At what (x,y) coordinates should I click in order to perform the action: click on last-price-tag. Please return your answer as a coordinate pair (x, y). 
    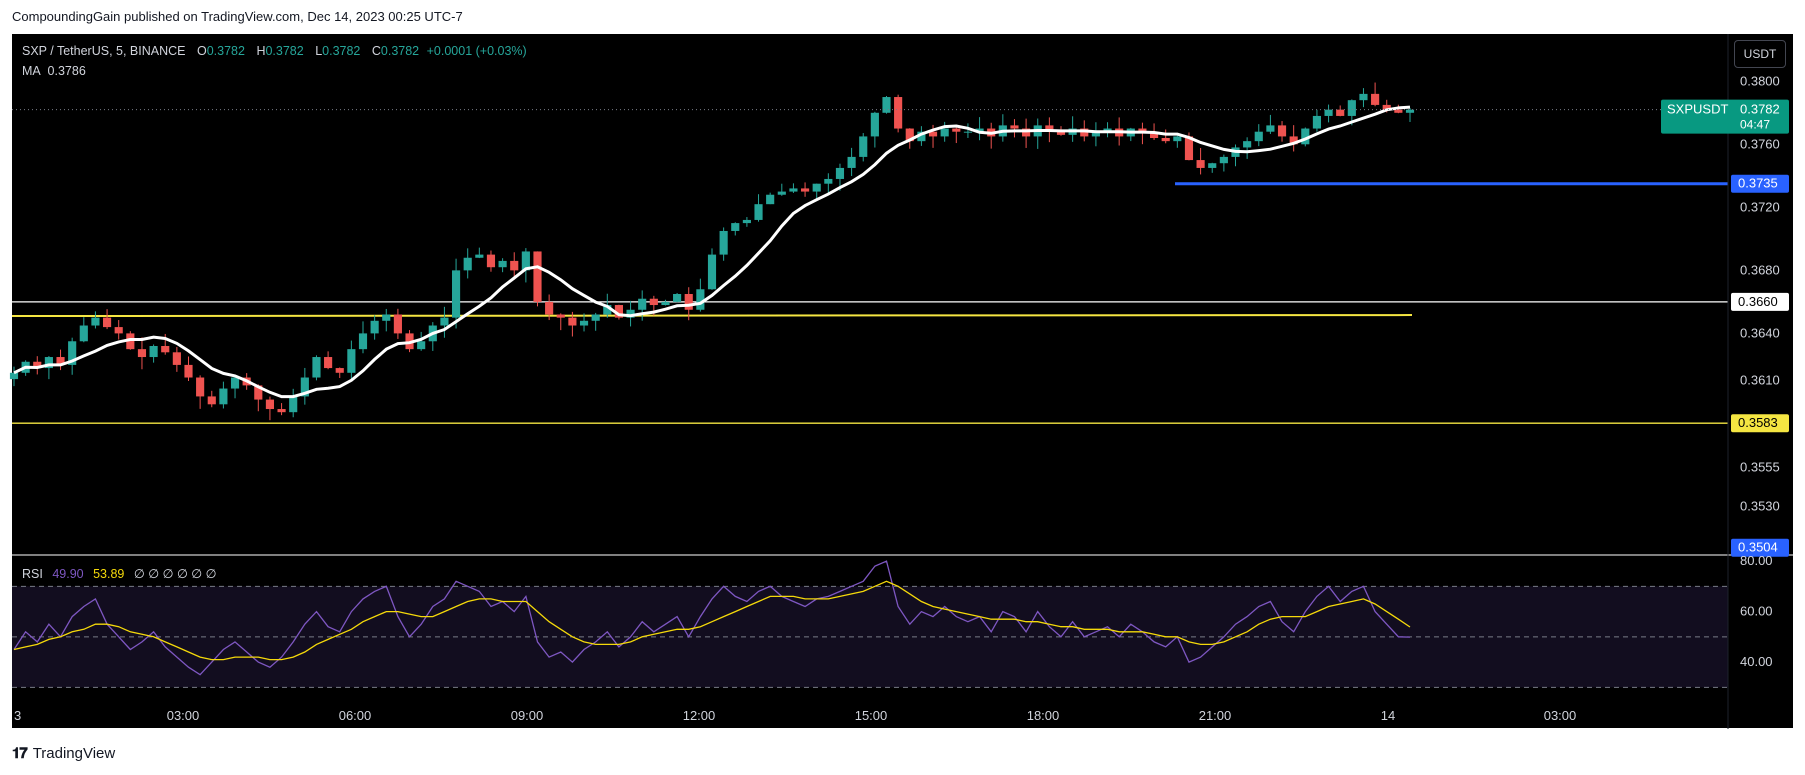
    Looking at the image, I should click on (1725, 116).